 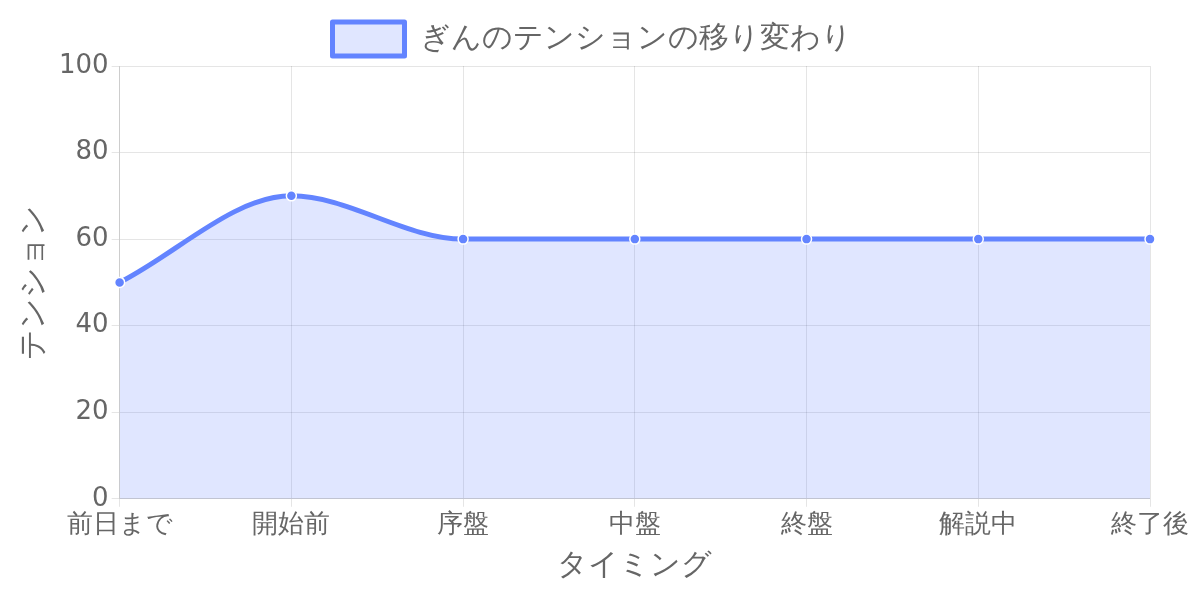 I want to click on x-tick-label: 序盤, so click(x=463, y=523).